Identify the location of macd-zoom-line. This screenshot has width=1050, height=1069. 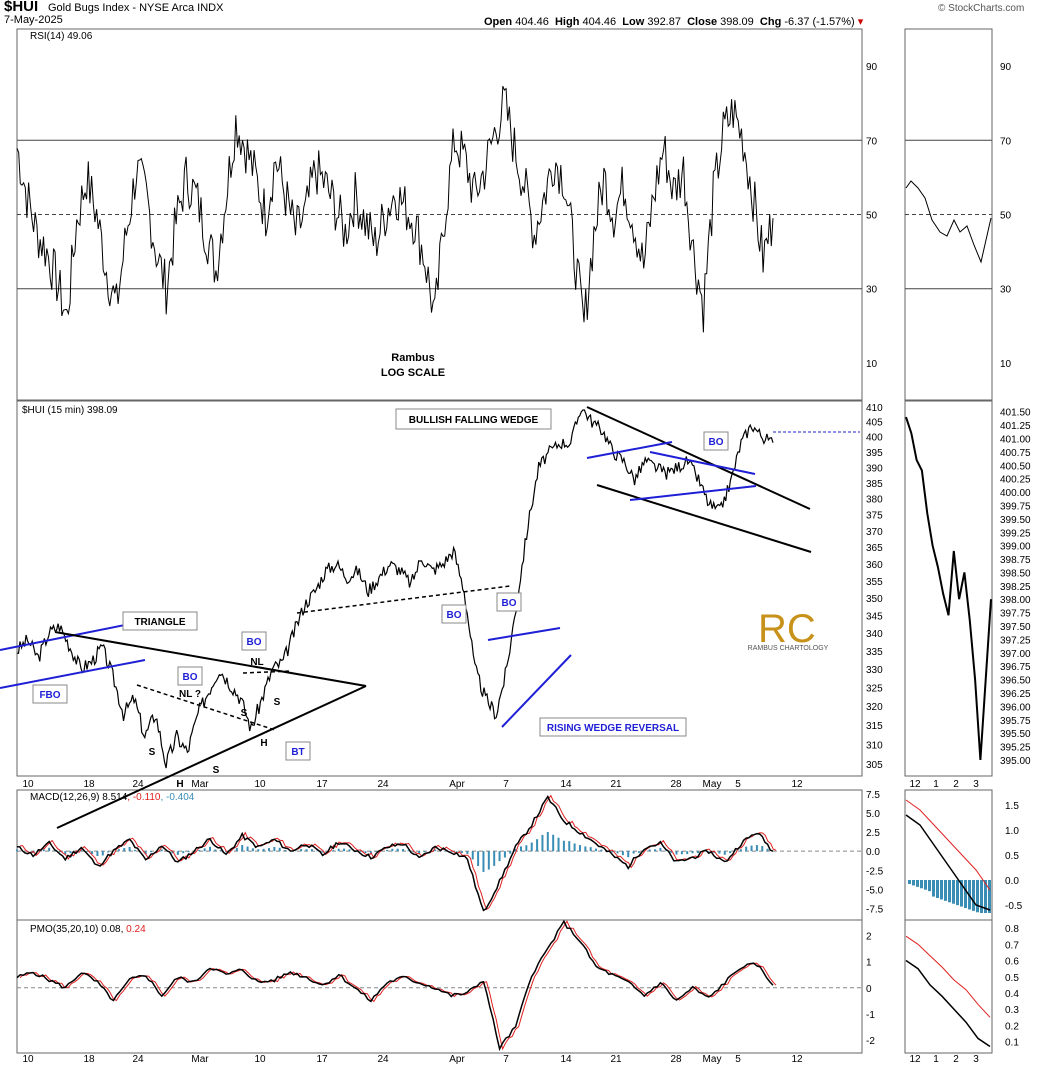
(948, 862).